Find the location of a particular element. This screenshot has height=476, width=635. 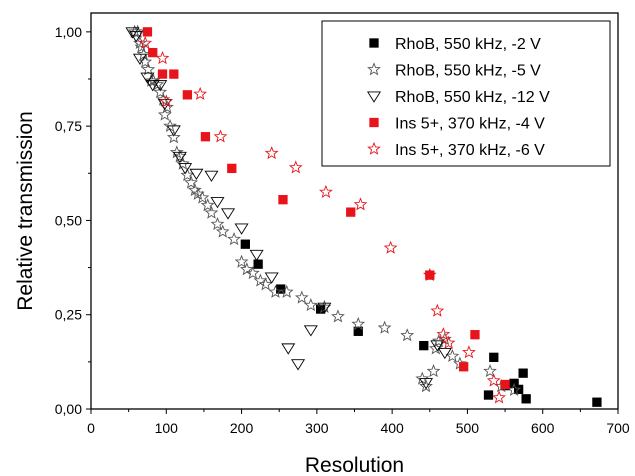

x-tick-label: 200 is located at coordinates (242, 428).